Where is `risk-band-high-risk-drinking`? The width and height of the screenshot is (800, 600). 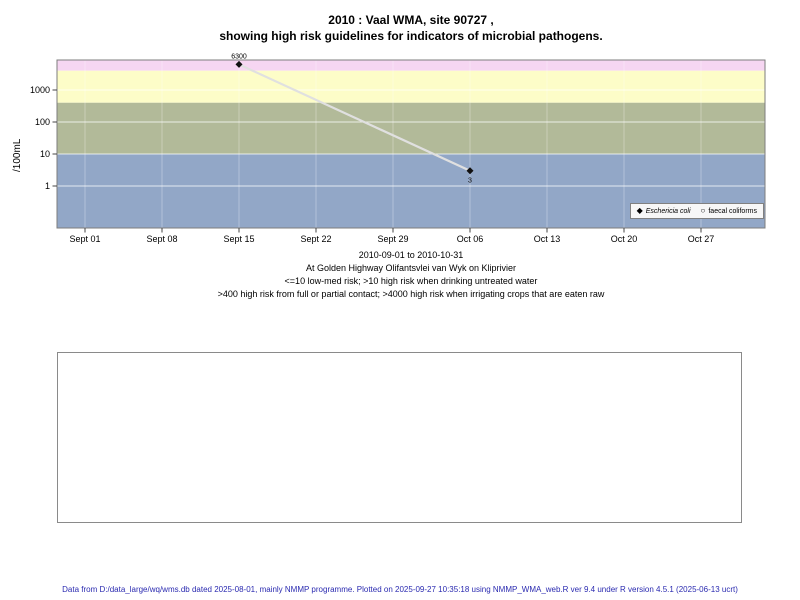 risk-band-high-risk-drinking is located at coordinates (411, 128).